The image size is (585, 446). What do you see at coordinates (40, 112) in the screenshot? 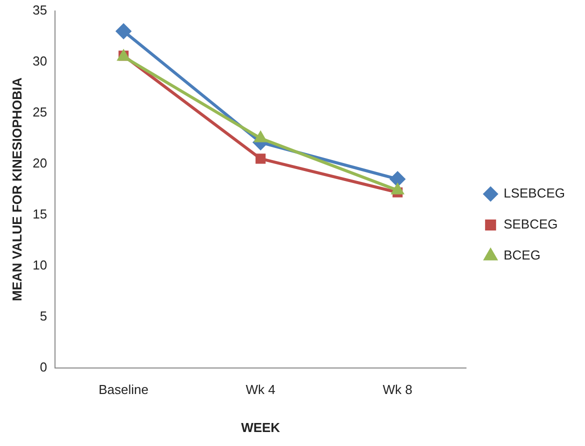
I see `y-tick-label: 25` at bounding box center [40, 112].